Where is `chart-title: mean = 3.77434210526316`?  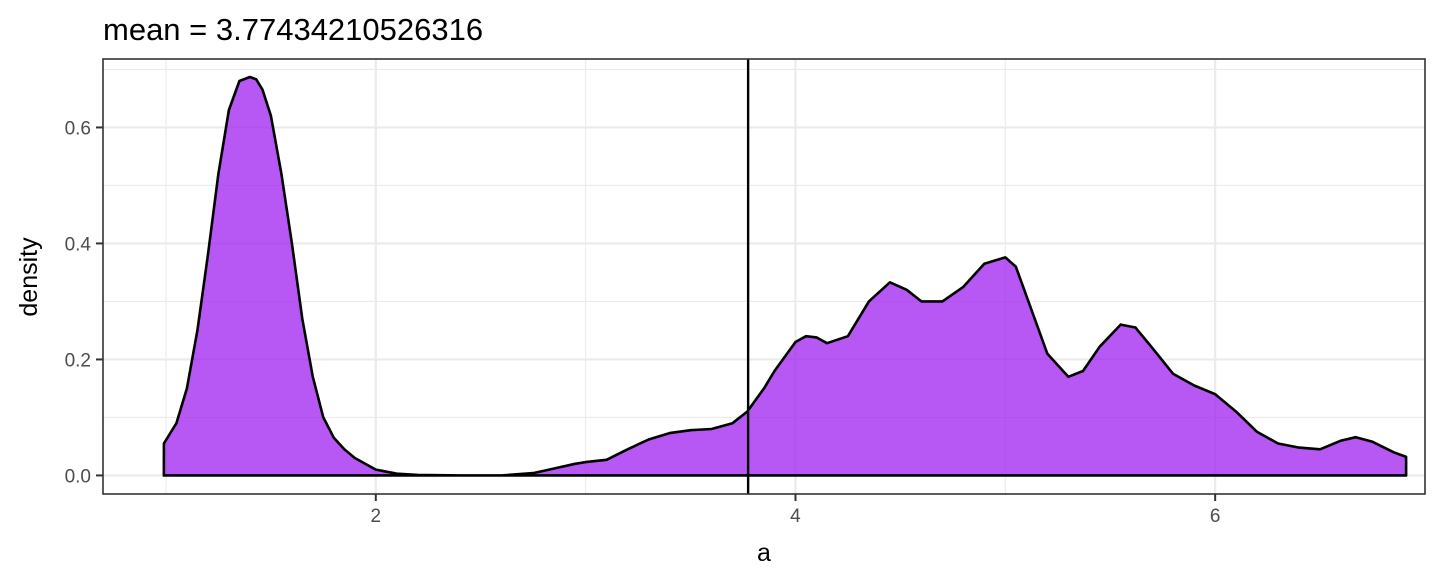 chart-title: mean = 3.77434210526316 is located at coordinates (293, 29).